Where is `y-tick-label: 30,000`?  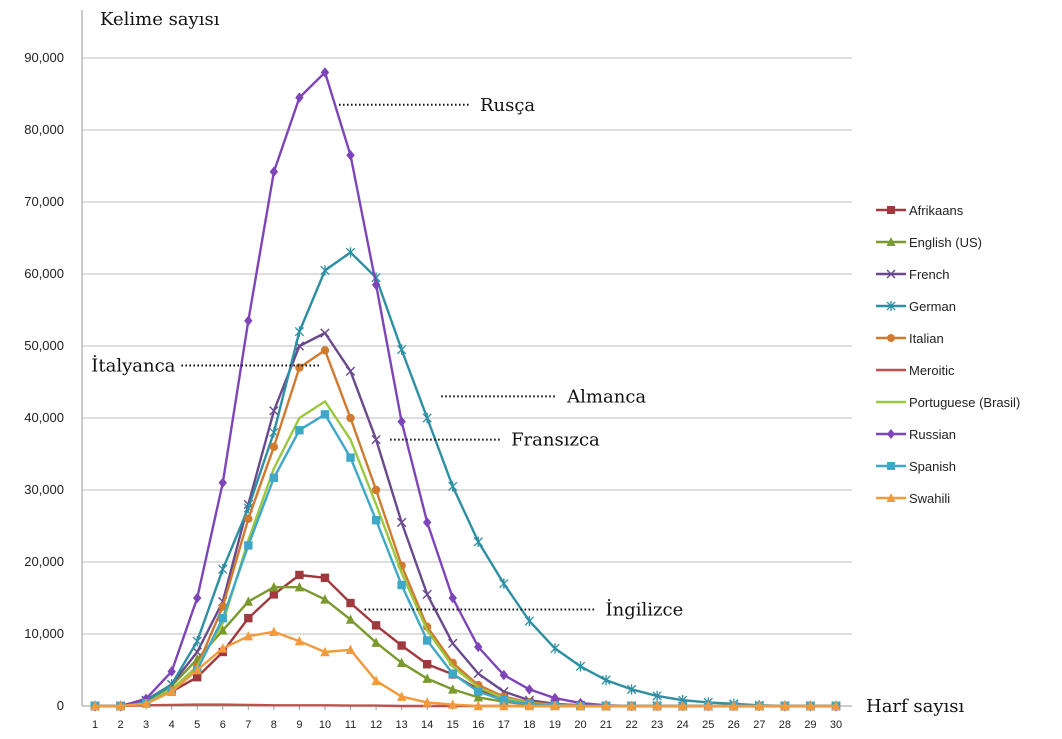
y-tick-label: 30,000 is located at coordinates (44, 489).